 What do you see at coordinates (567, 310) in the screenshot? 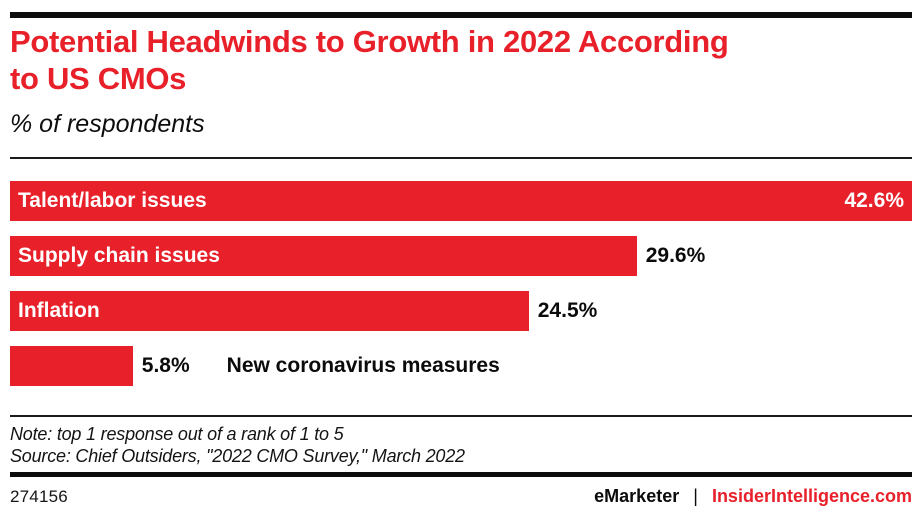
I see `bar-value: 24.5%` at bounding box center [567, 310].